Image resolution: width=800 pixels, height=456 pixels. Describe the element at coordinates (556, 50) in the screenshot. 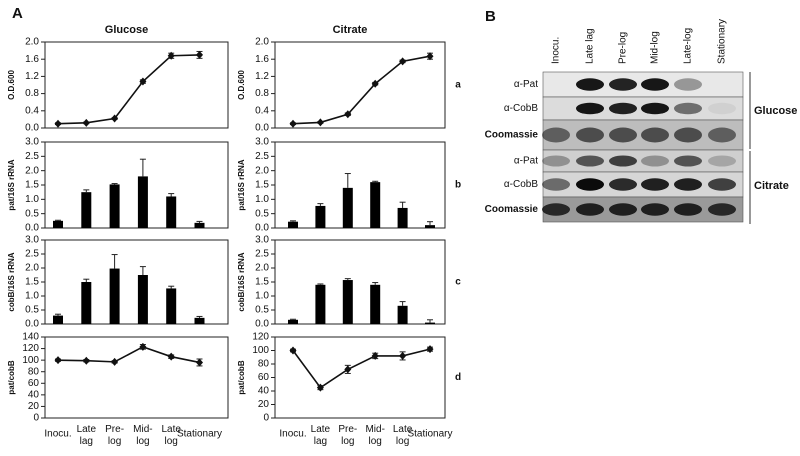

I see `lane-label: Inocu.` at that location.